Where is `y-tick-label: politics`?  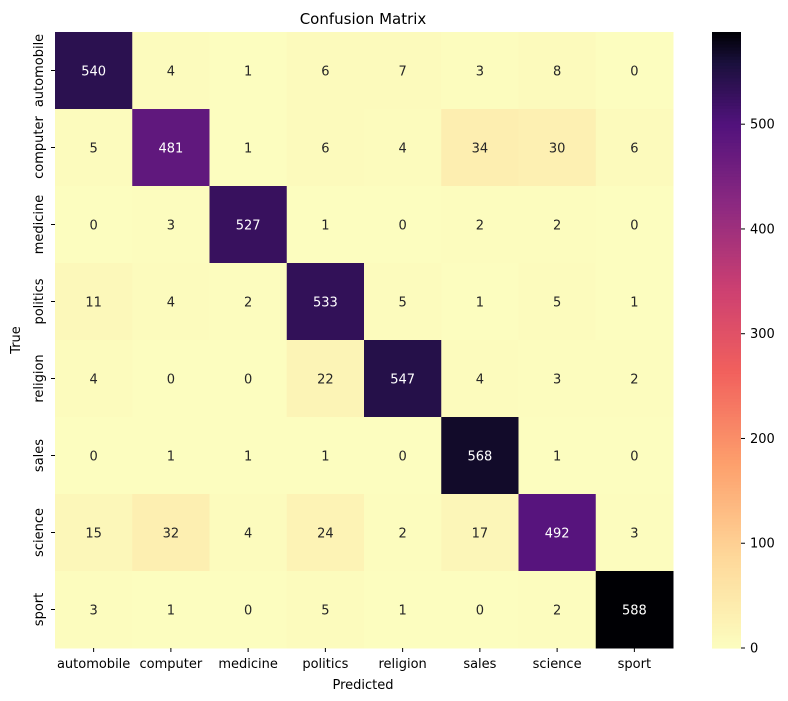
y-tick-label: politics is located at coordinates (39, 301).